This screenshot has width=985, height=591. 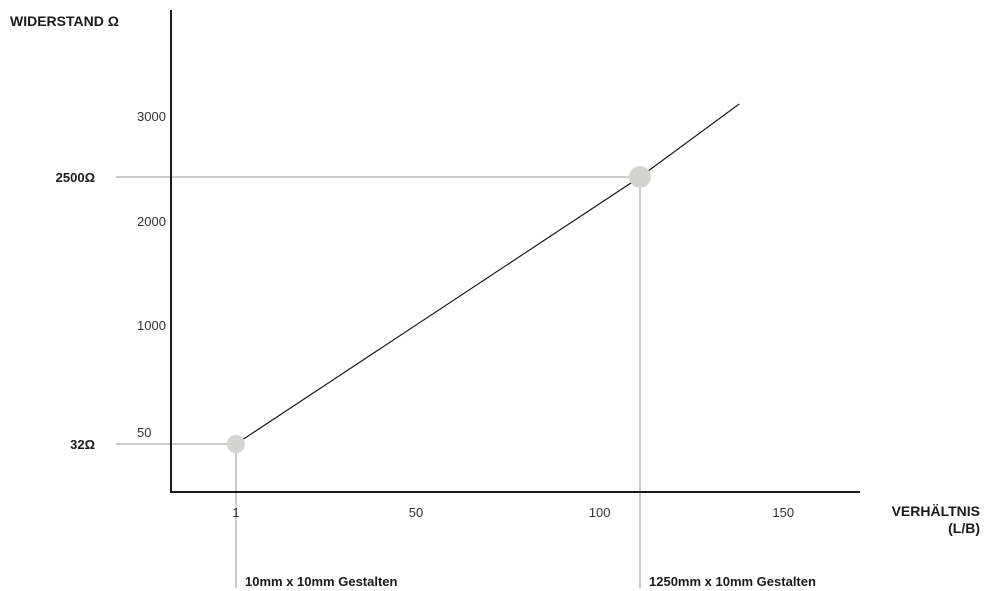 I want to click on y-tick-label: 2000, so click(x=151, y=221).